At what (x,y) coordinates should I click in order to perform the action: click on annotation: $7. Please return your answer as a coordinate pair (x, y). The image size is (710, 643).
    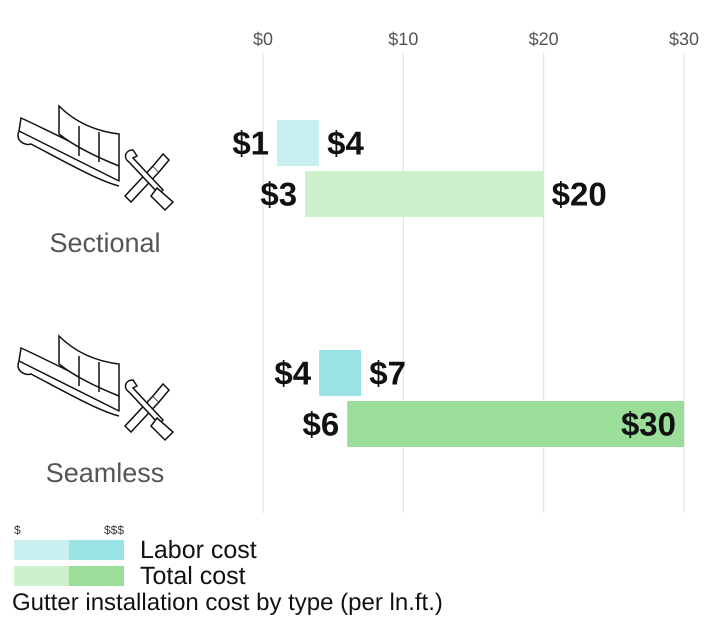
    Looking at the image, I should click on (387, 373).